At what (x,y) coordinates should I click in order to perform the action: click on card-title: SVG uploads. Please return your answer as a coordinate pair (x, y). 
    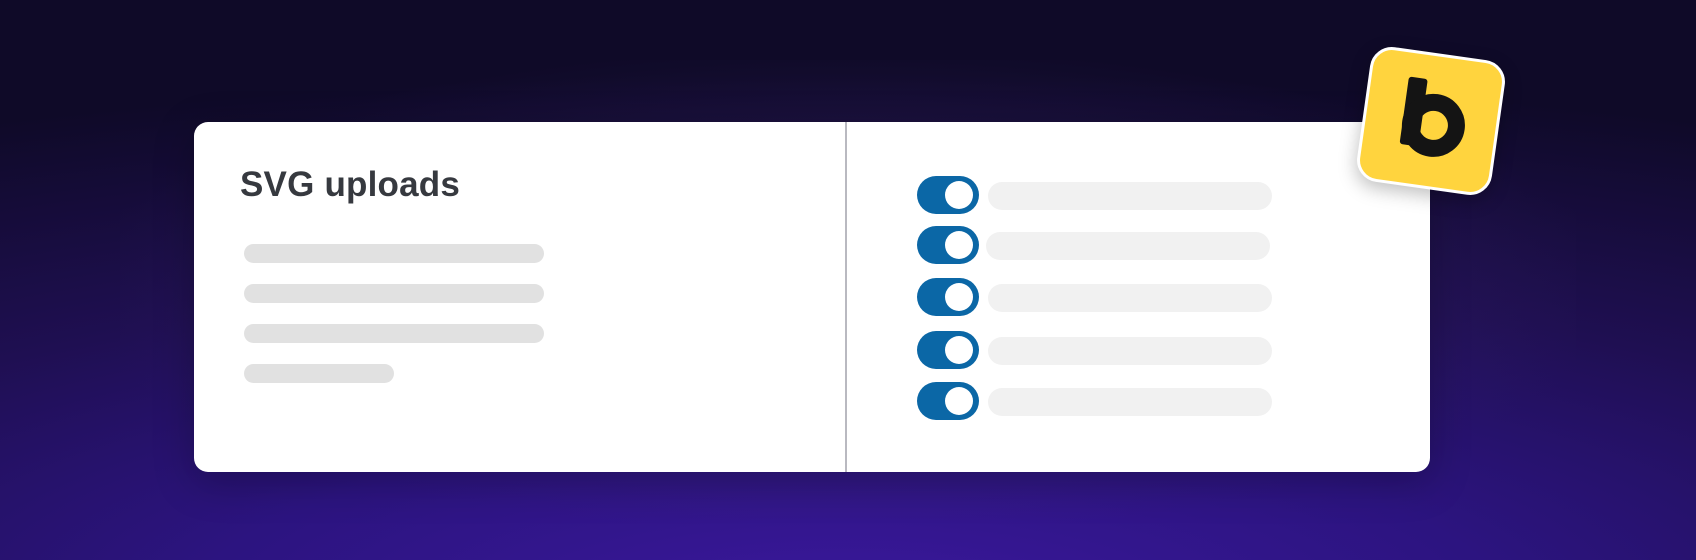
    Looking at the image, I should click on (350, 184).